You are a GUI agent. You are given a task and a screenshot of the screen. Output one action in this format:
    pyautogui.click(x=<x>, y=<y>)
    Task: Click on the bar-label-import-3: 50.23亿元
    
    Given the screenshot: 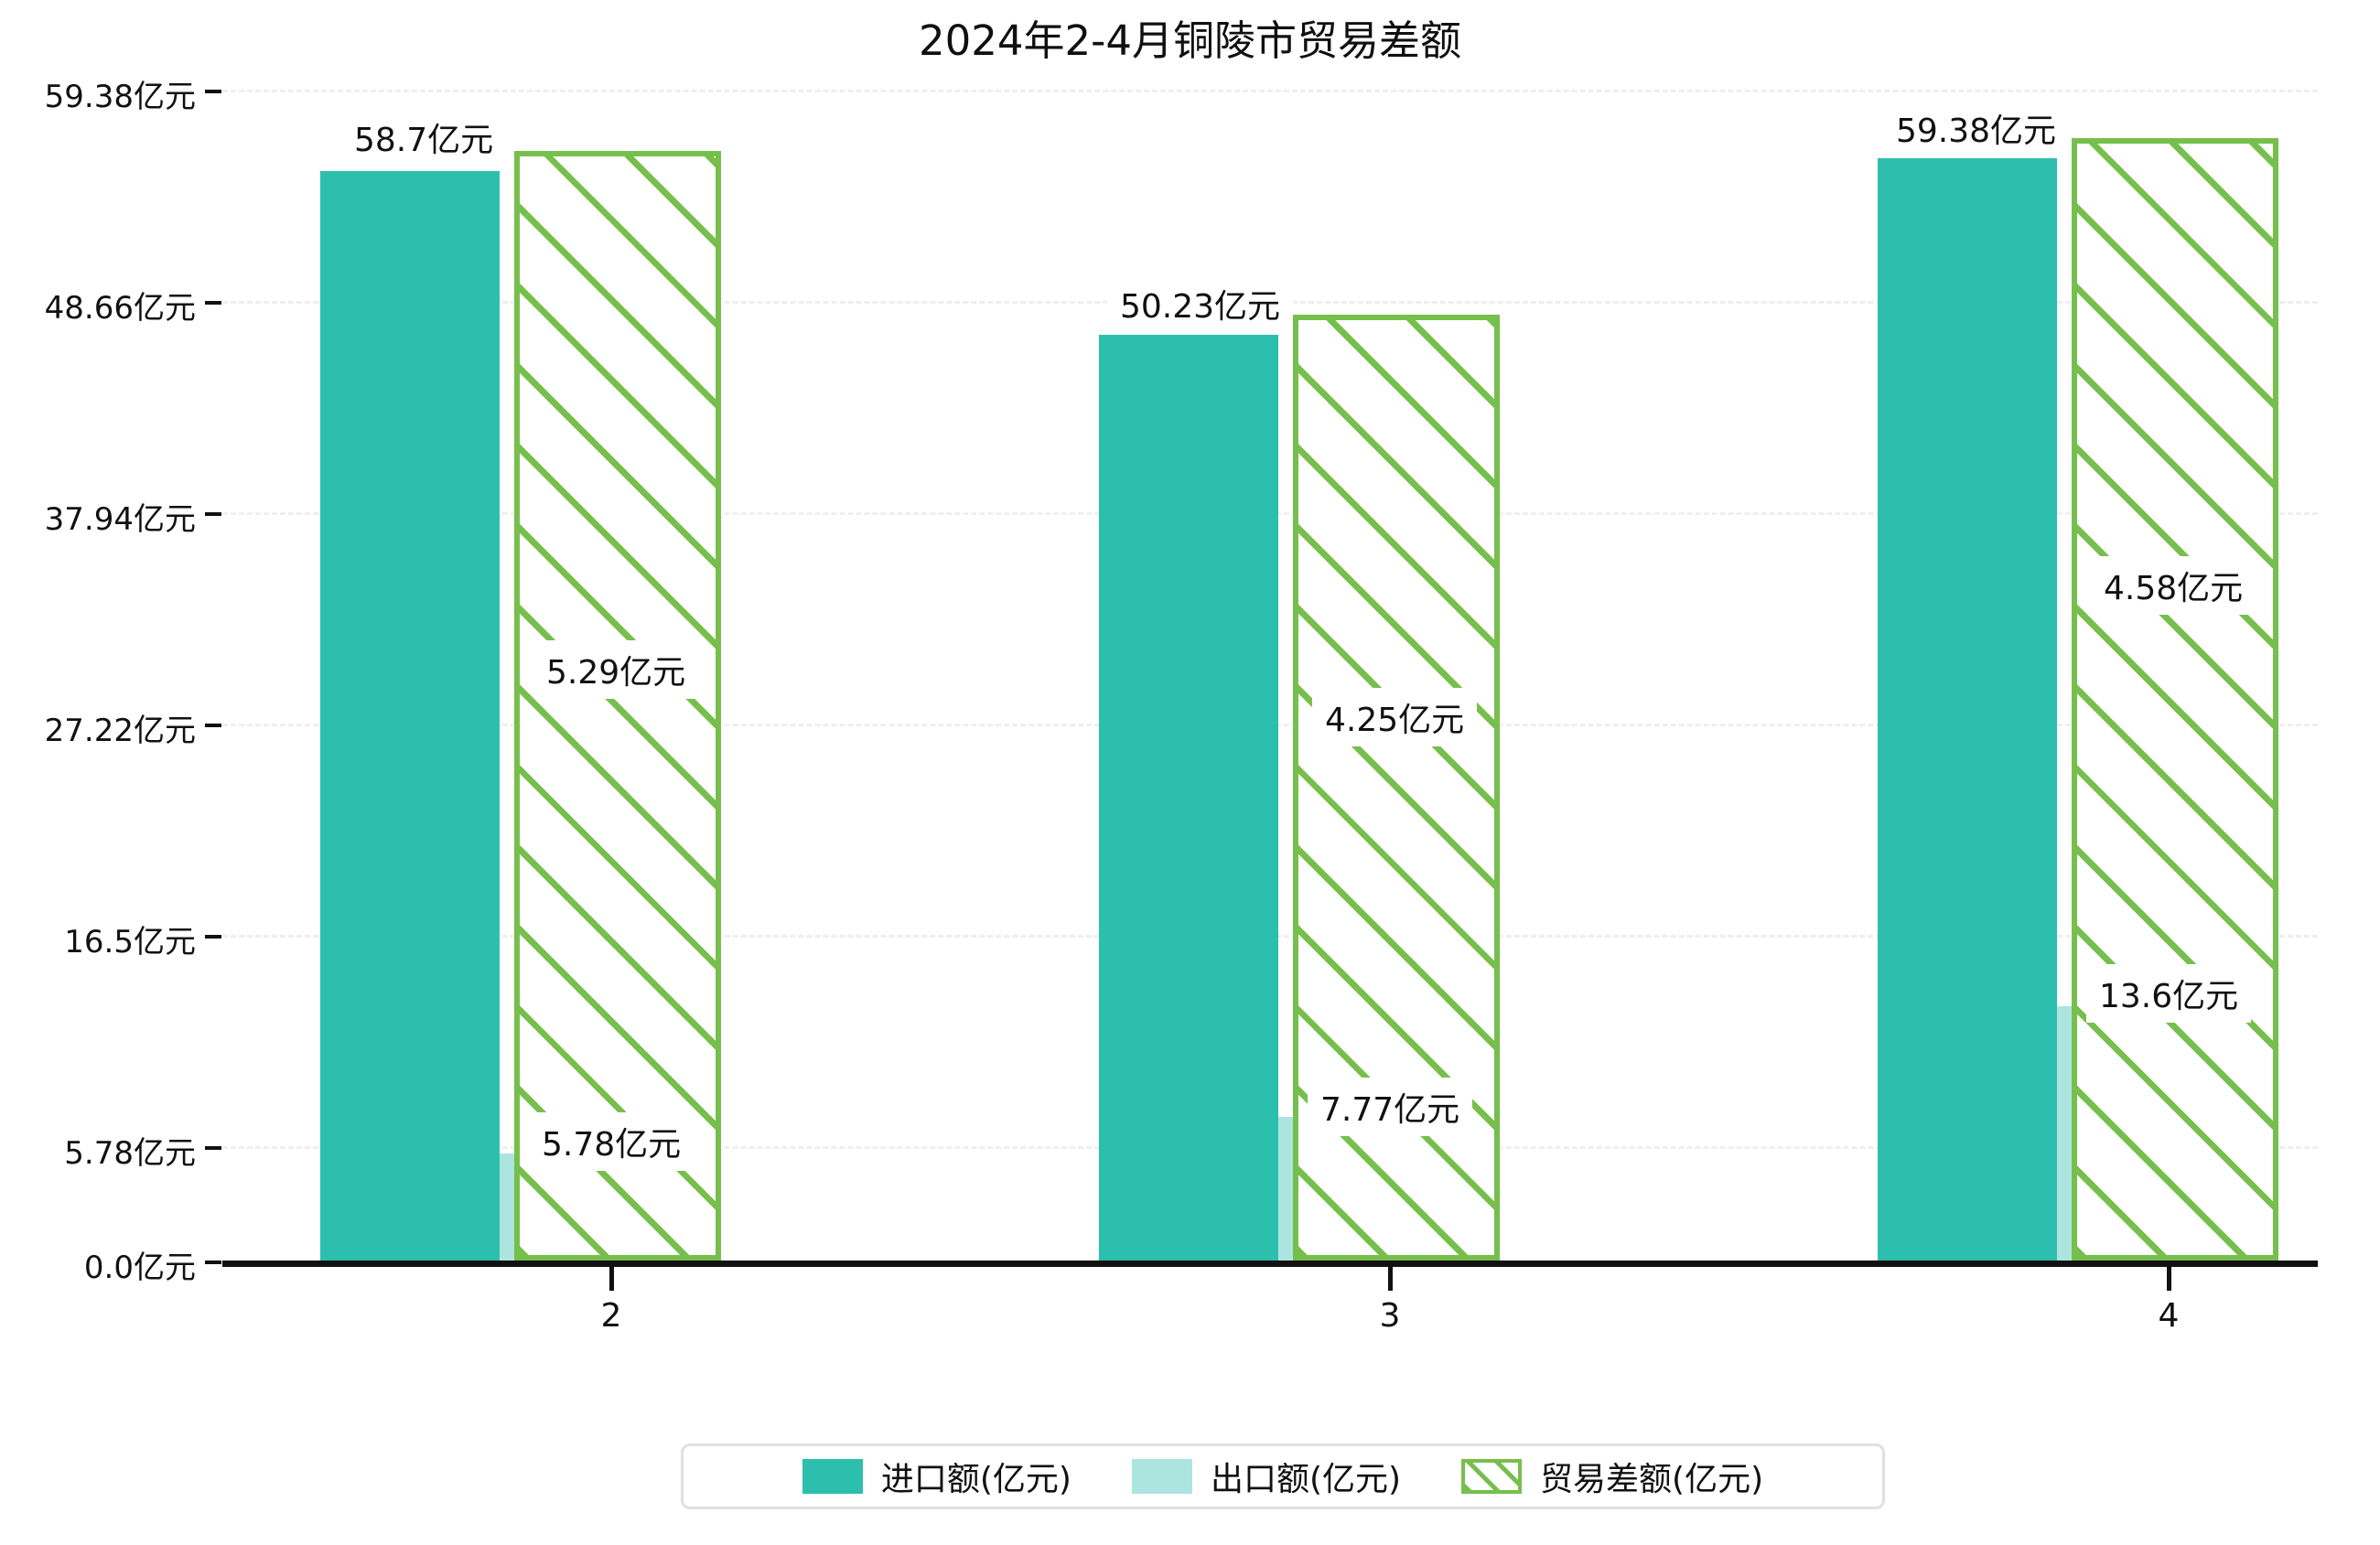 What is the action you would take?
    pyautogui.click(x=1200, y=303)
    